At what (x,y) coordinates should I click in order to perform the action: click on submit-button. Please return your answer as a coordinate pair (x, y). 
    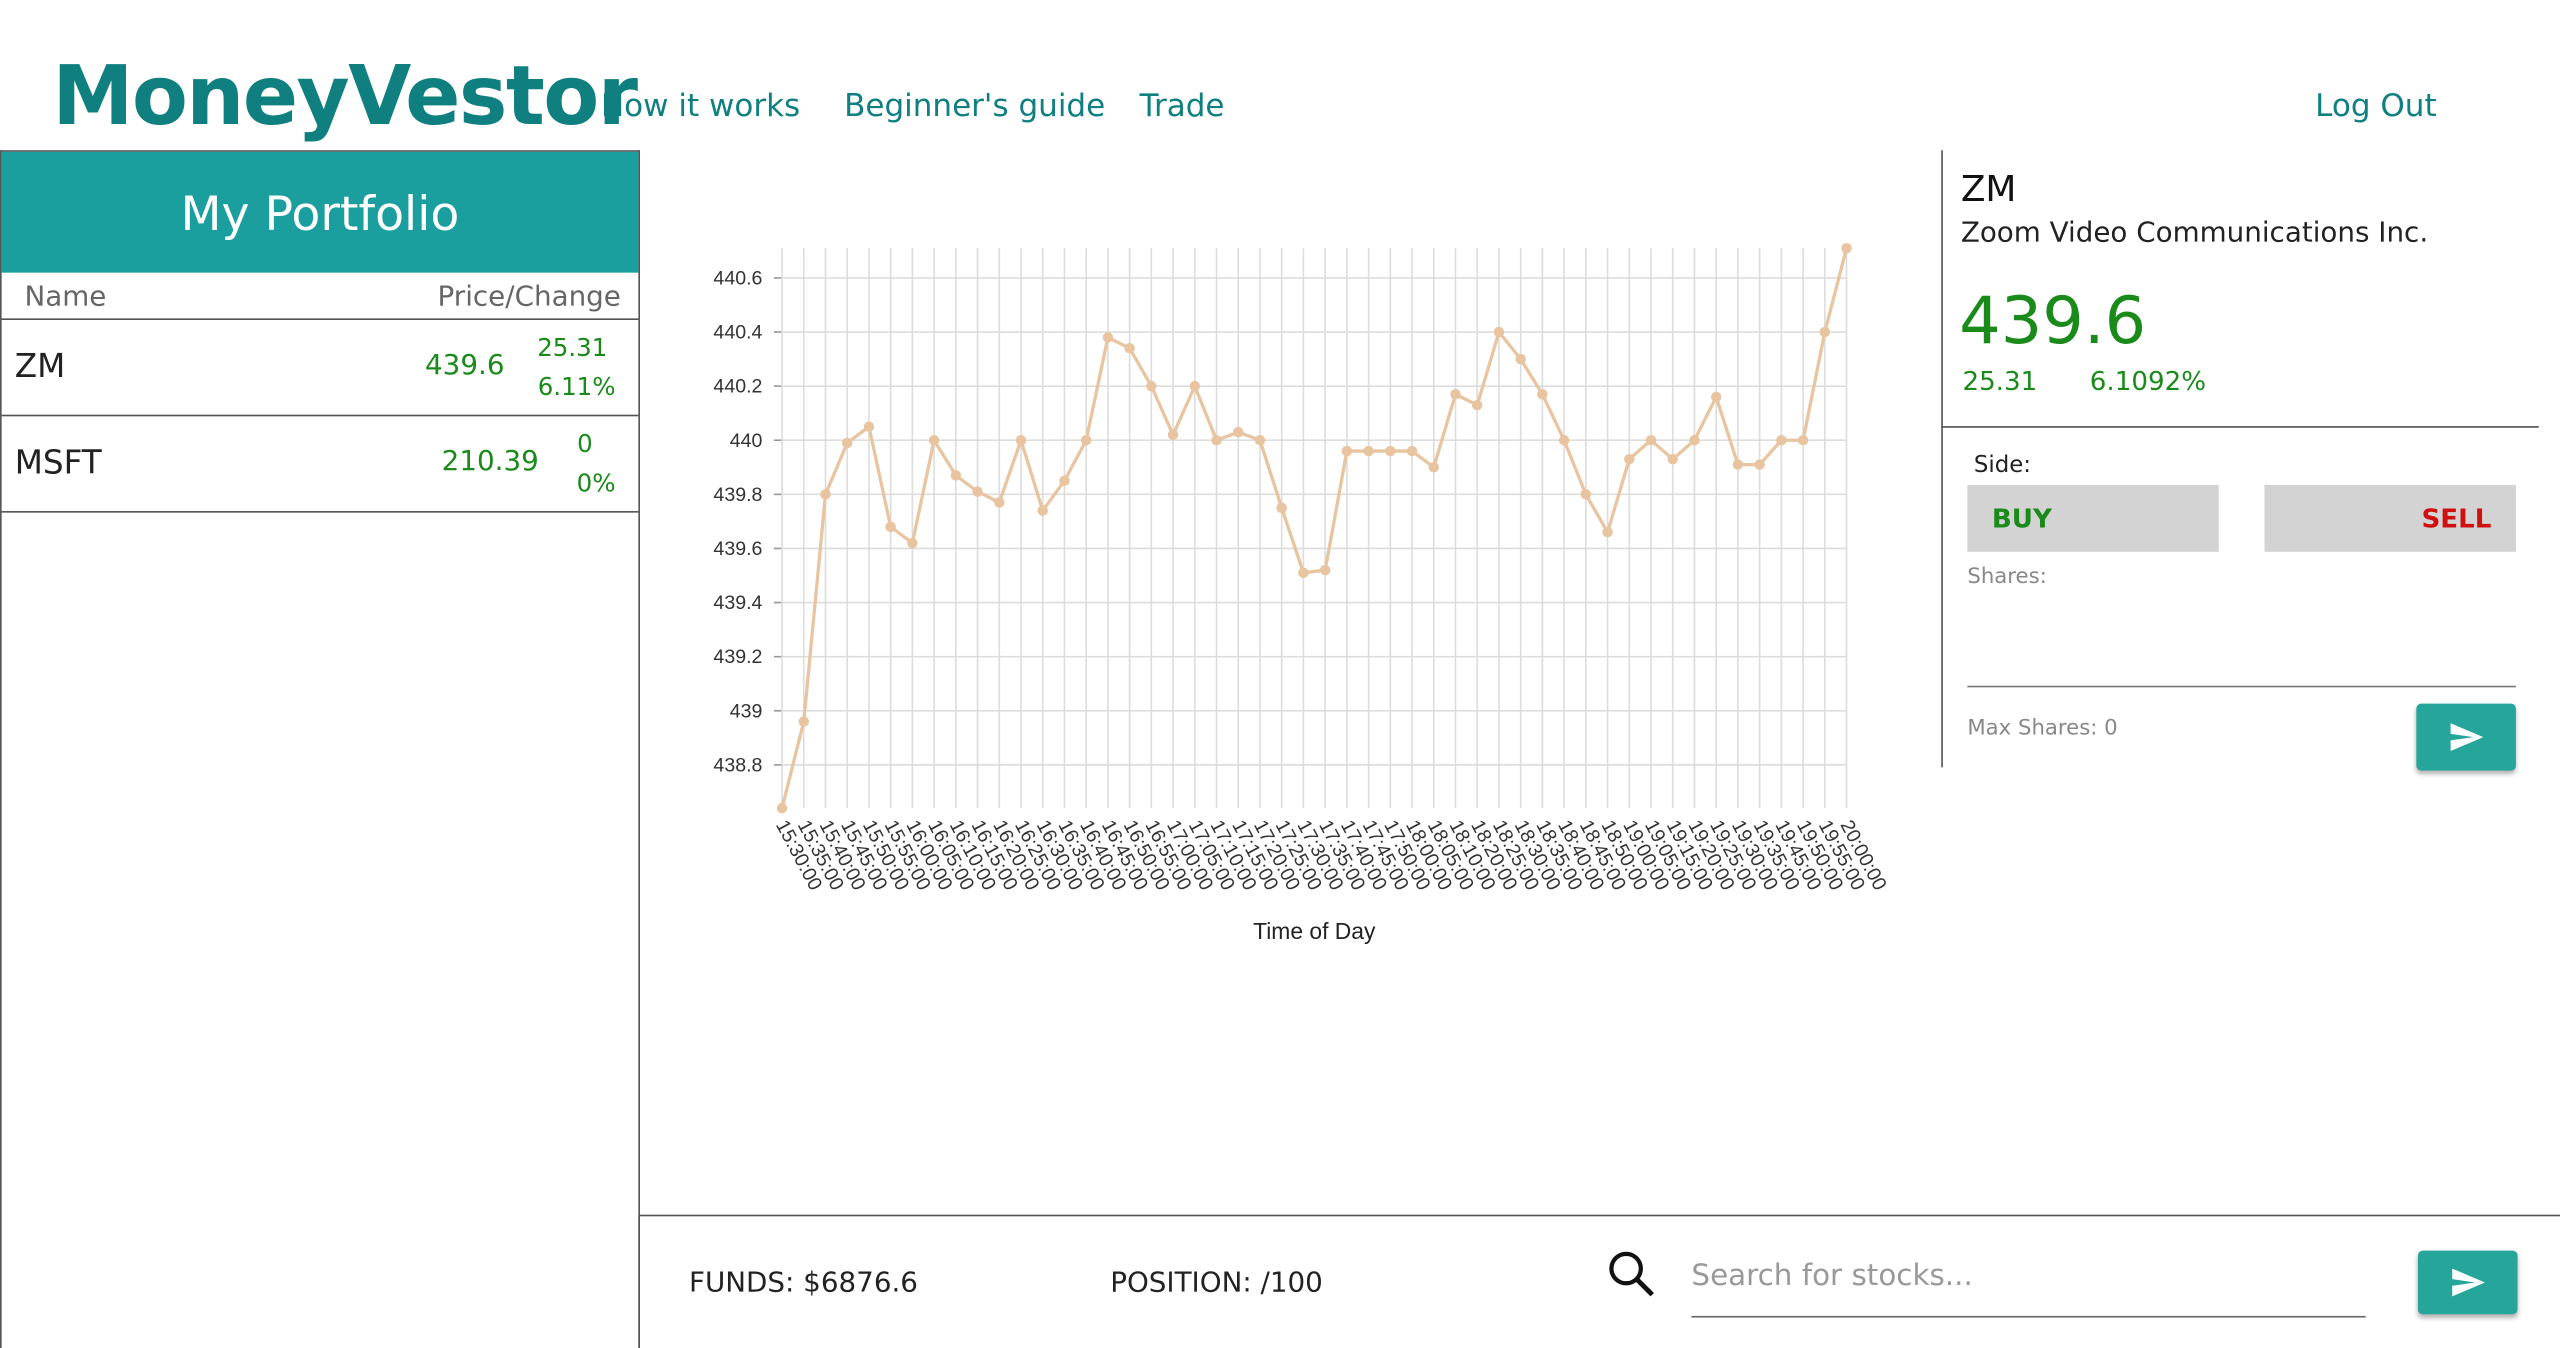
    Looking at the image, I should click on (2466, 737).